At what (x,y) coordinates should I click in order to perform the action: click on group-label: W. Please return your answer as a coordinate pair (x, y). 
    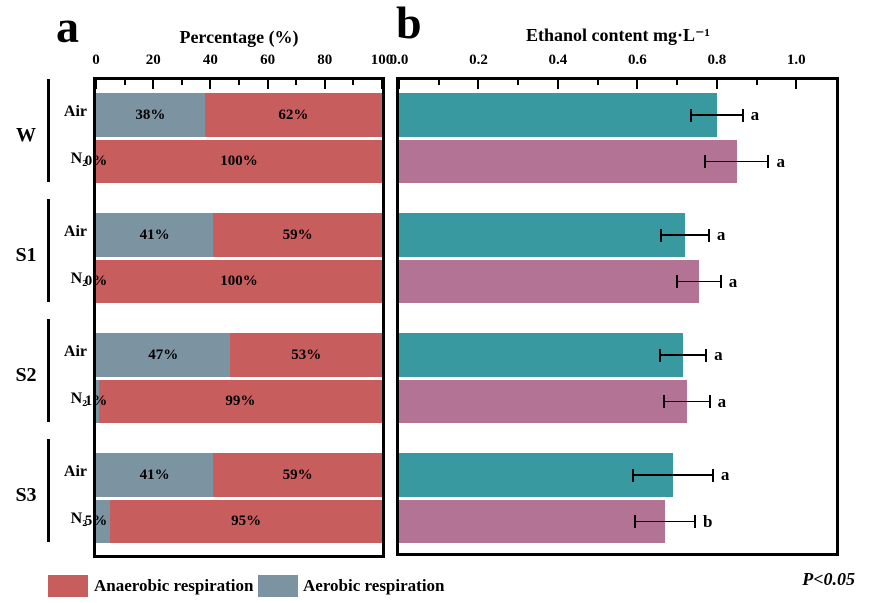
    Looking at the image, I should click on (26, 135).